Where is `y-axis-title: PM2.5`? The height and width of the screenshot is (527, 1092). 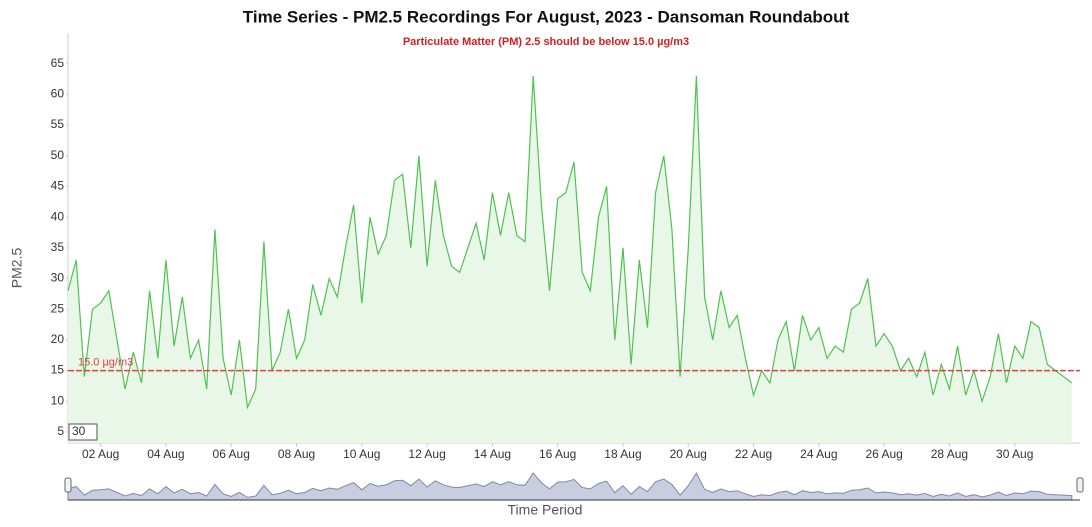
y-axis-title: PM2.5 is located at coordinates (17, 268).